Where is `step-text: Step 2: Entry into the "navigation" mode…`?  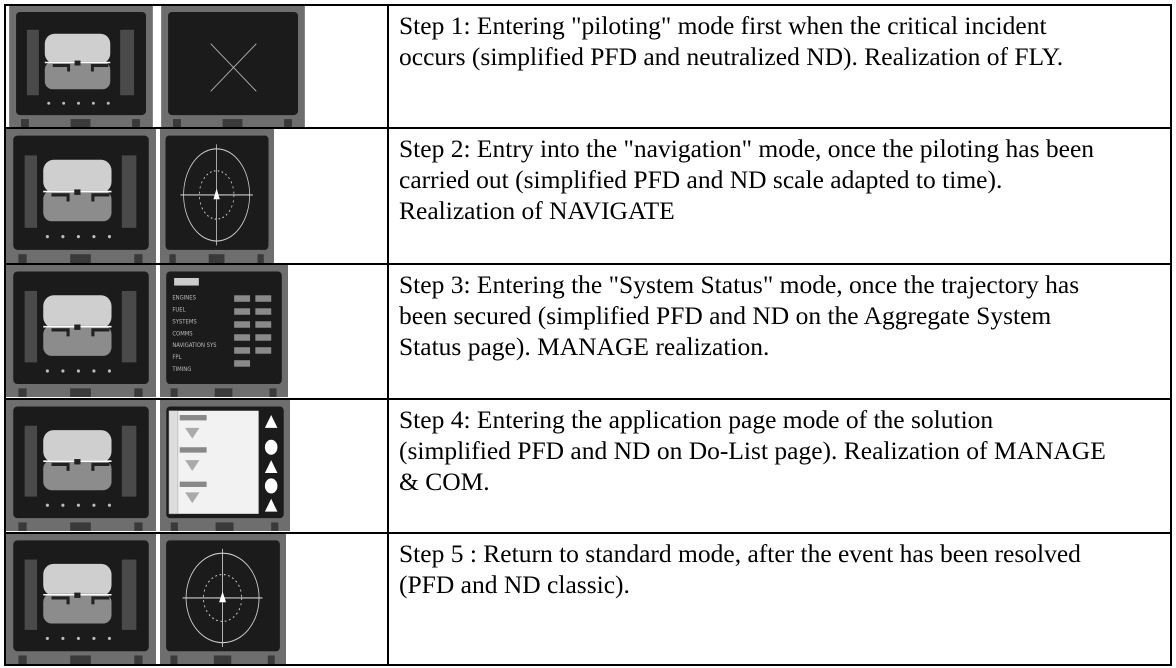
step-text: Step 2: Entry into the "navigation" mode… is located at coordinates (779, 196).